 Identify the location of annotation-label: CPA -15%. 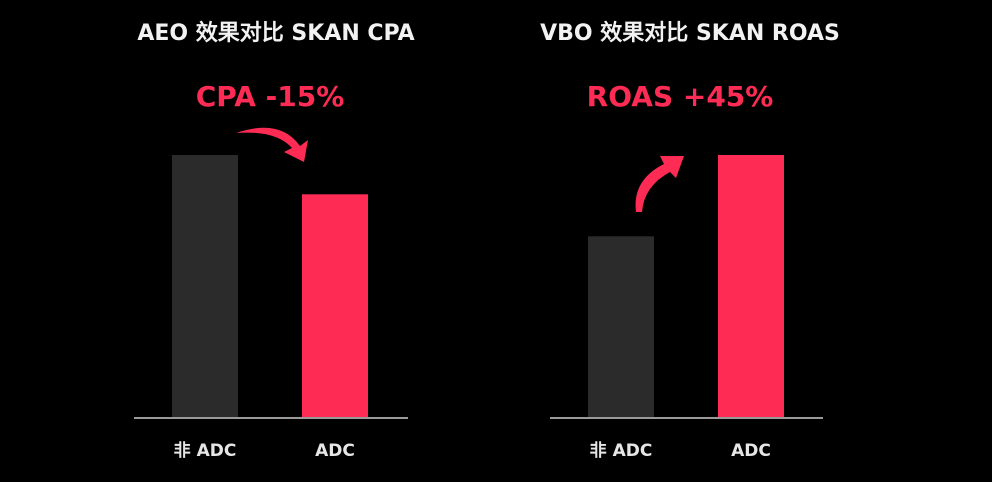
(270, 96).